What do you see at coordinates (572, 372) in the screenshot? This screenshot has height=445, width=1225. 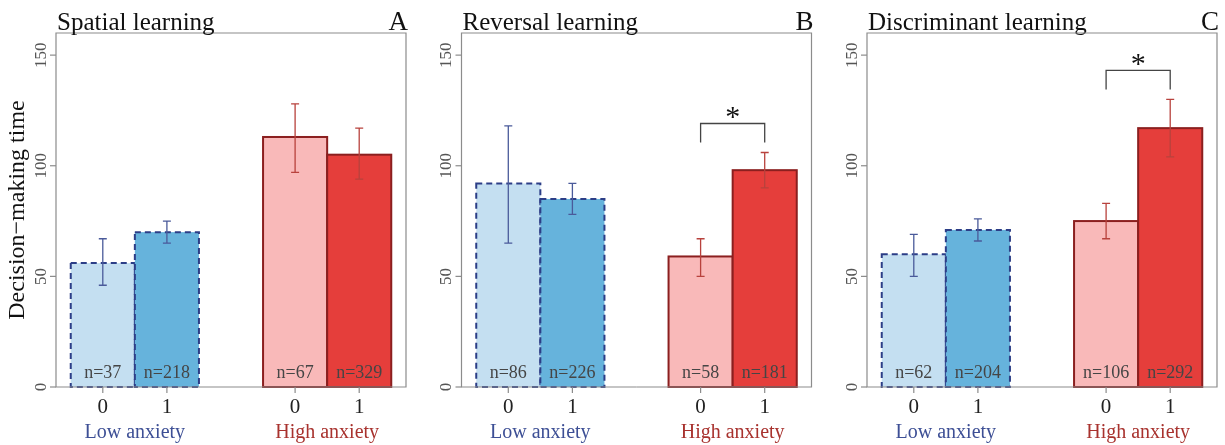 I see `annotation: n=226` at bounding box center [572, 372].